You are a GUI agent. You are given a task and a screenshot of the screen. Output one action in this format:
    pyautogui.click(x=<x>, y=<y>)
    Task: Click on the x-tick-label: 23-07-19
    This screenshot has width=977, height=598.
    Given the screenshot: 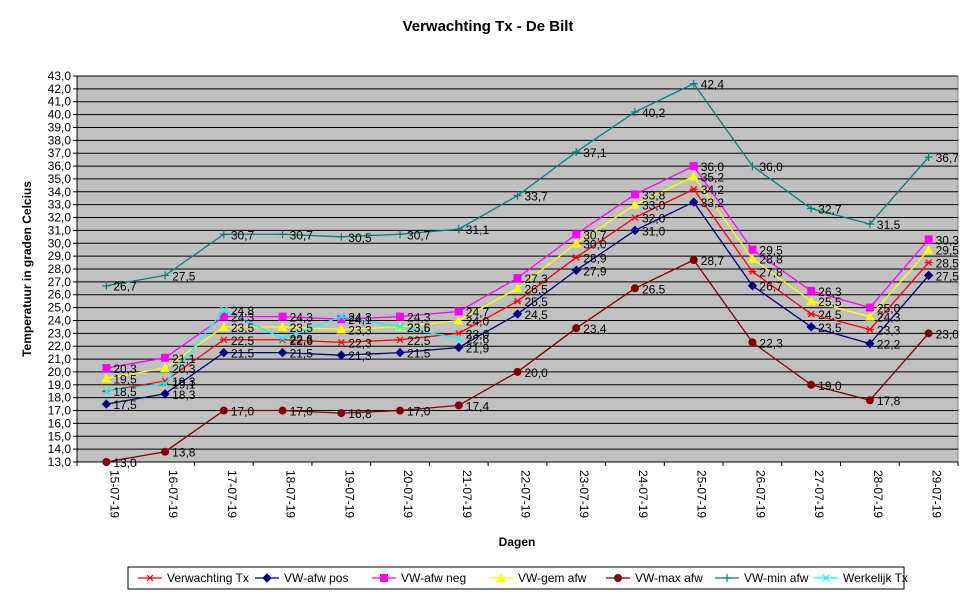 What is the action you would take?
    pyautogui.click(x=584, y=494)
    